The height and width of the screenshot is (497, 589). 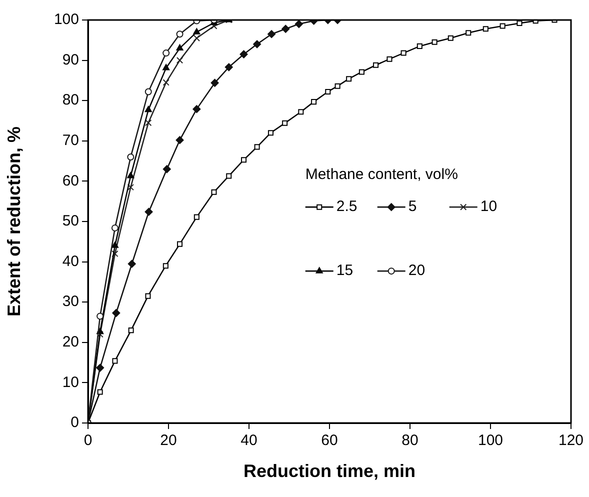 What do you see at coordinates (70, 100) in the screenshot?
I see `y-tick-label: 80` at bounding box center [70, 100].